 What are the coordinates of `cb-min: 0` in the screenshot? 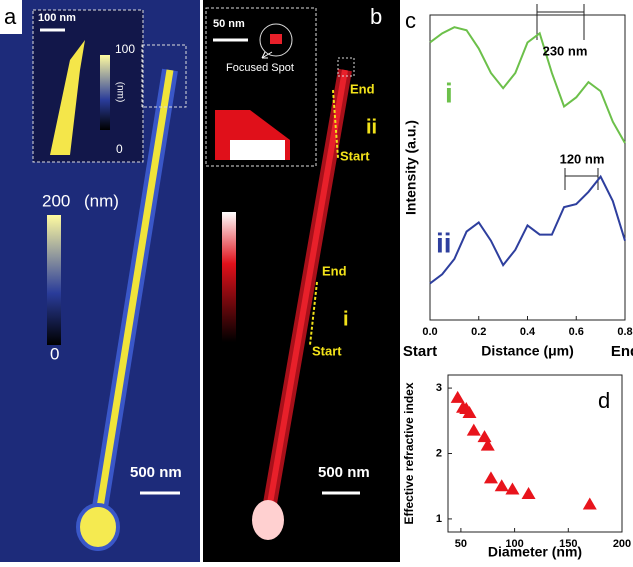 It's located at (54, 353).